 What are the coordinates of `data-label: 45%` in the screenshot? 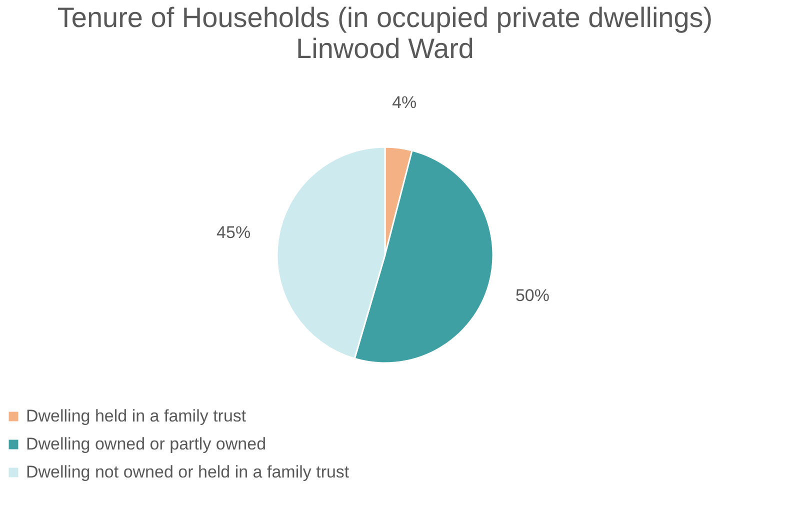 It's located at (233, 232).